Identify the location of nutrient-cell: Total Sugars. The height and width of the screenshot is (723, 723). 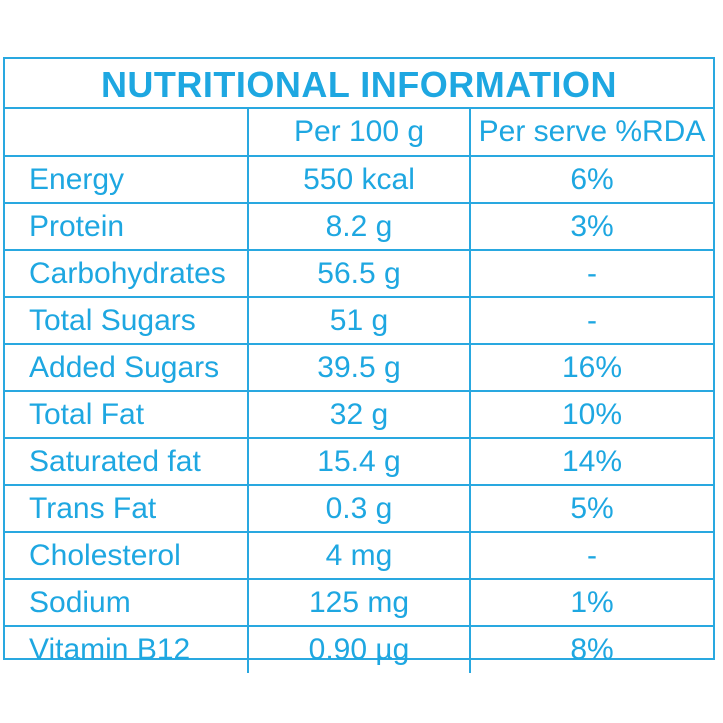
(127, 320).